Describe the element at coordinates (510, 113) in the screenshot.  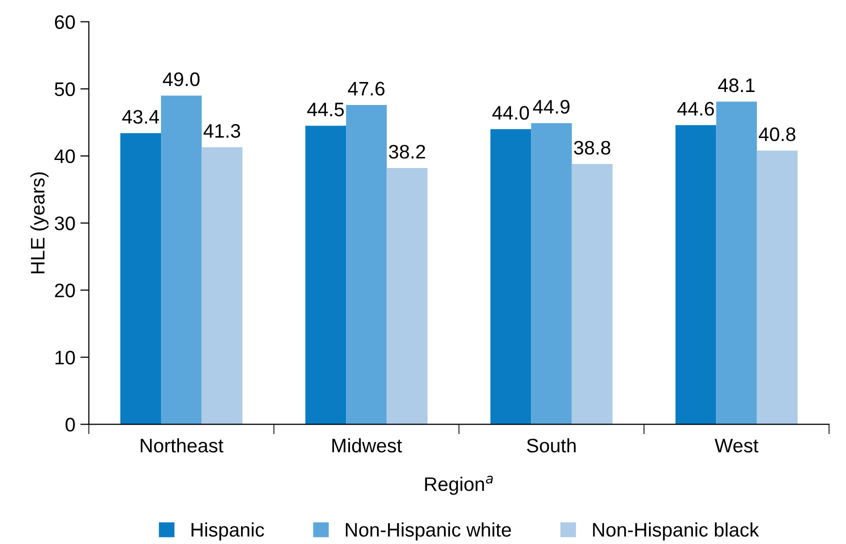
I see `data-label: 44.0` at that location.